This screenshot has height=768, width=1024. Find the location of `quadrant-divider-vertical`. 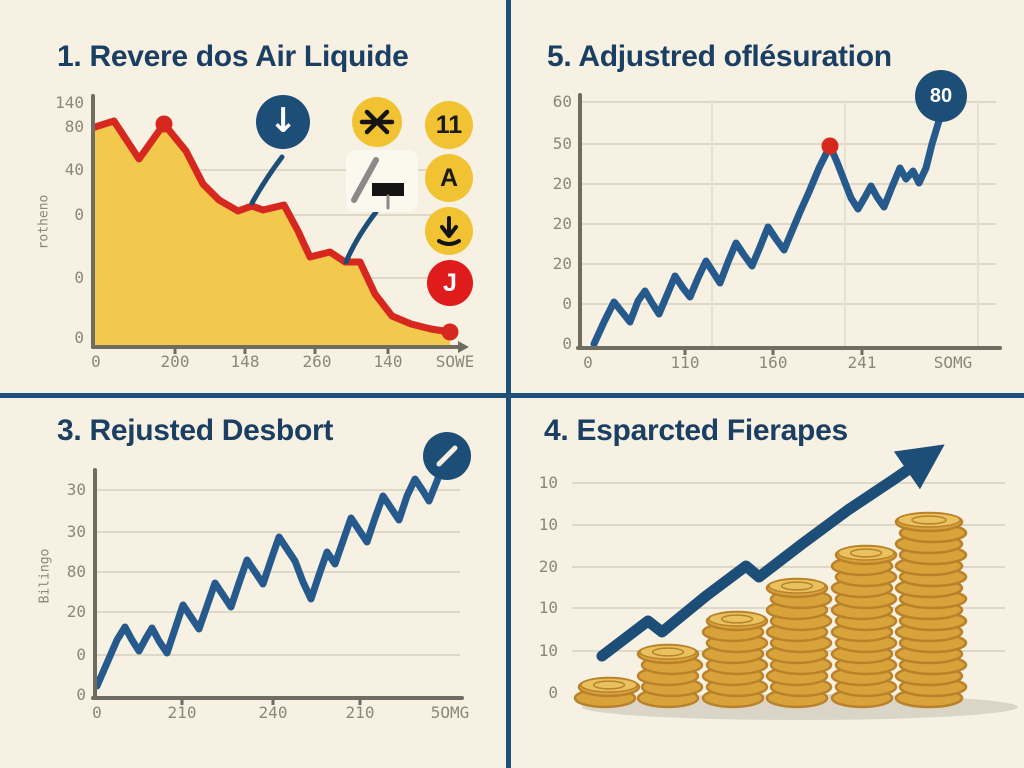

quadrant-divider-vertical is located at coordinates (508, 384).